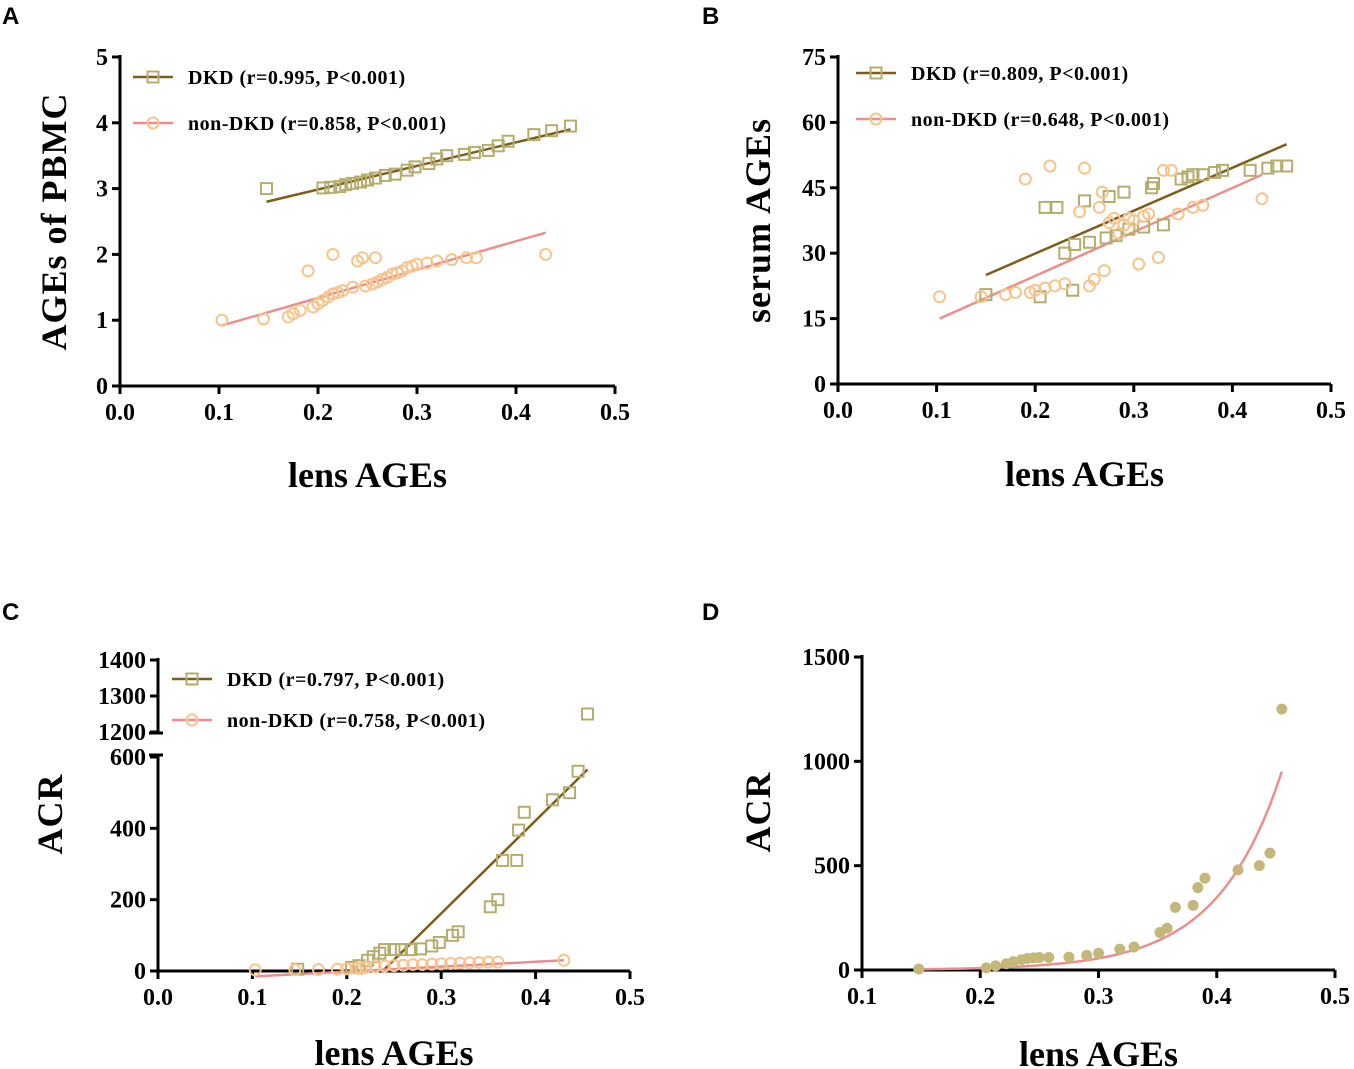 The width and height of the screenshot is (1354, 1069). Describe the element at coordinates (710, 16) in the screenshot. I see `panel-letter-b: B` at that location.